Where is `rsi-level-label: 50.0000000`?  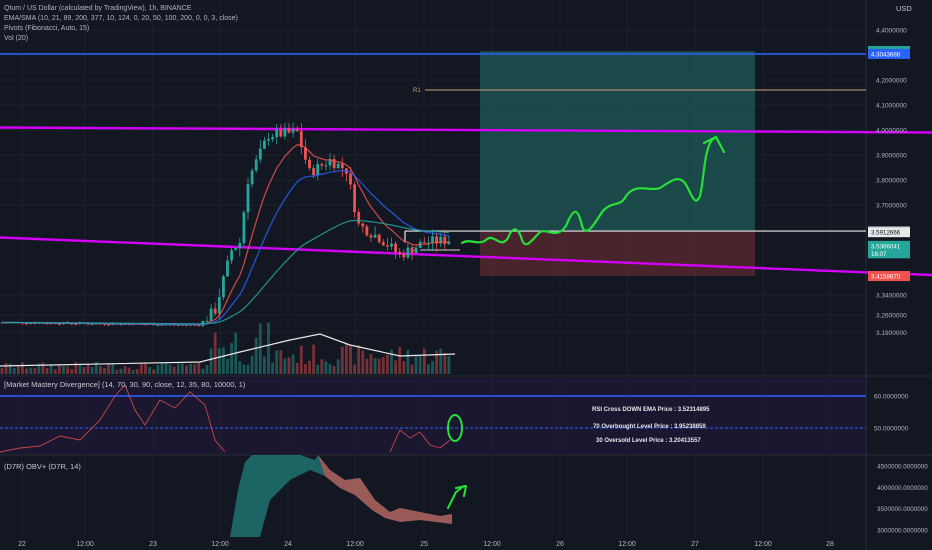
rsi-level-label: 50.0000000 is located at coordinates (891, 429).